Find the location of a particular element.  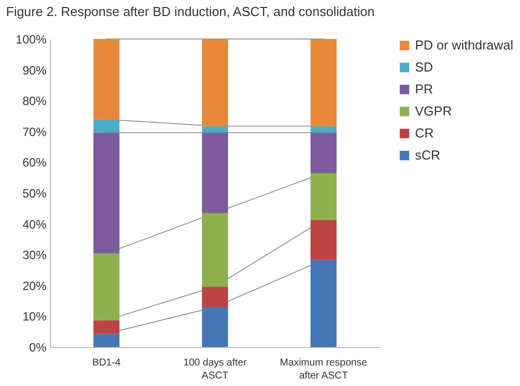

chart-title: Figure 2. Response after BD induction, ASCT, and consolidation is located at coordinates (190, 11).